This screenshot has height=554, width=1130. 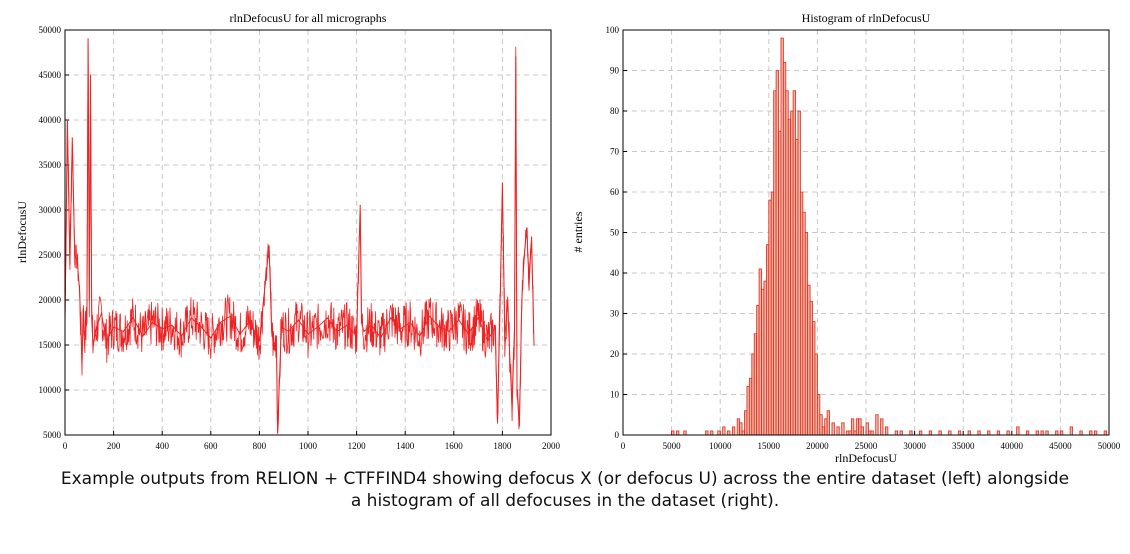 What do you see at coordinates (308, 18) in the screenshot?
I see `line-chart-title: rlnDefocusU for all micrographs` at bounding box center [308, 18].